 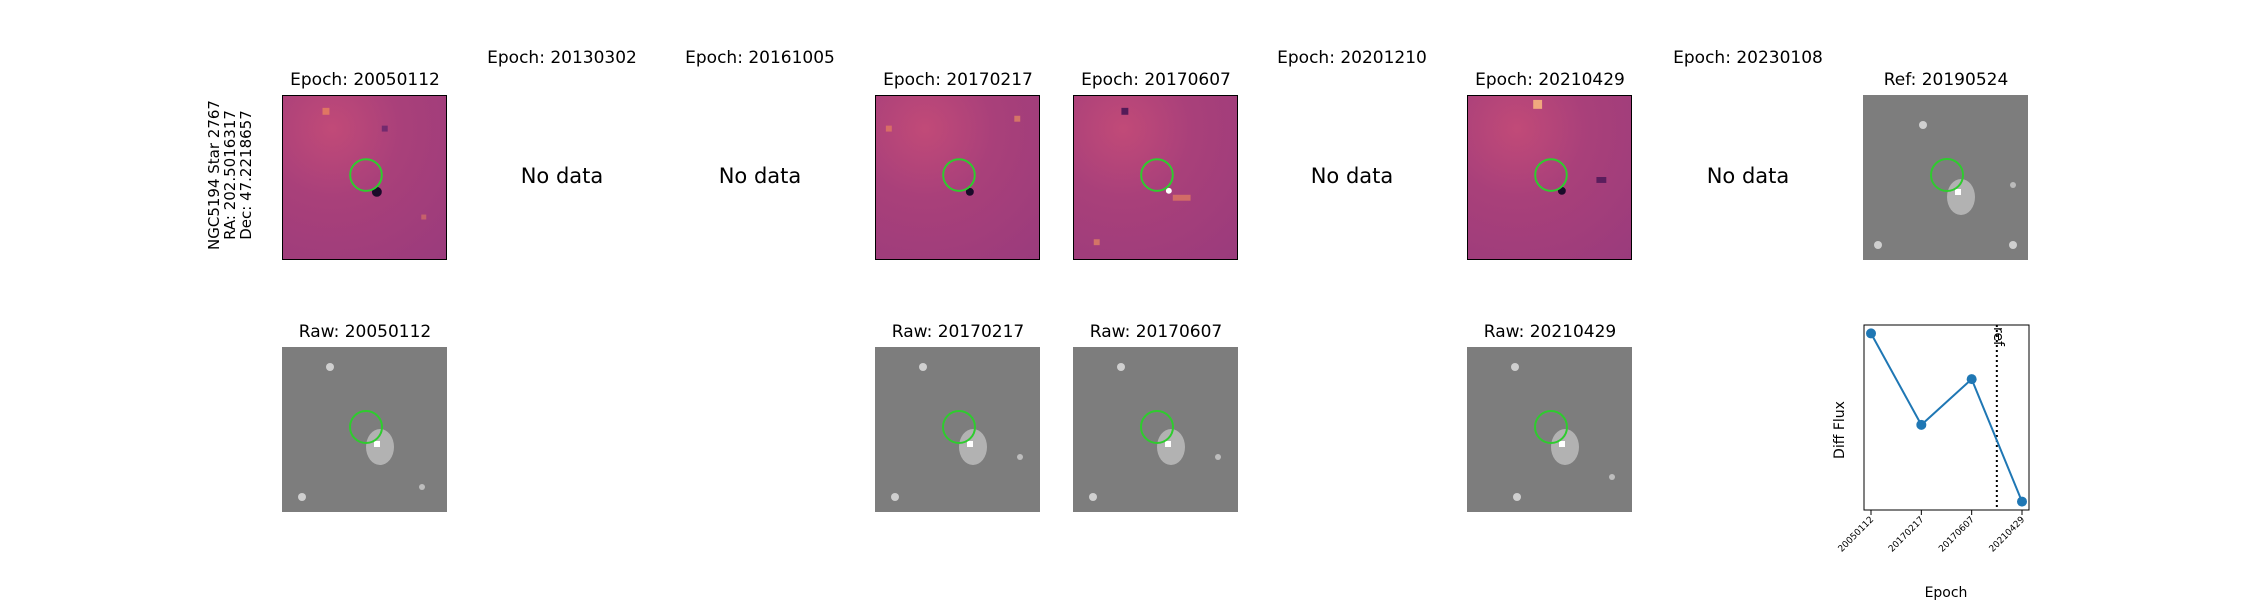 What do you see at coordinates (2008, 535) in the screenshot?
I see `x-tick-label-20210429: 20210429` at bounding box center [2008, 535].